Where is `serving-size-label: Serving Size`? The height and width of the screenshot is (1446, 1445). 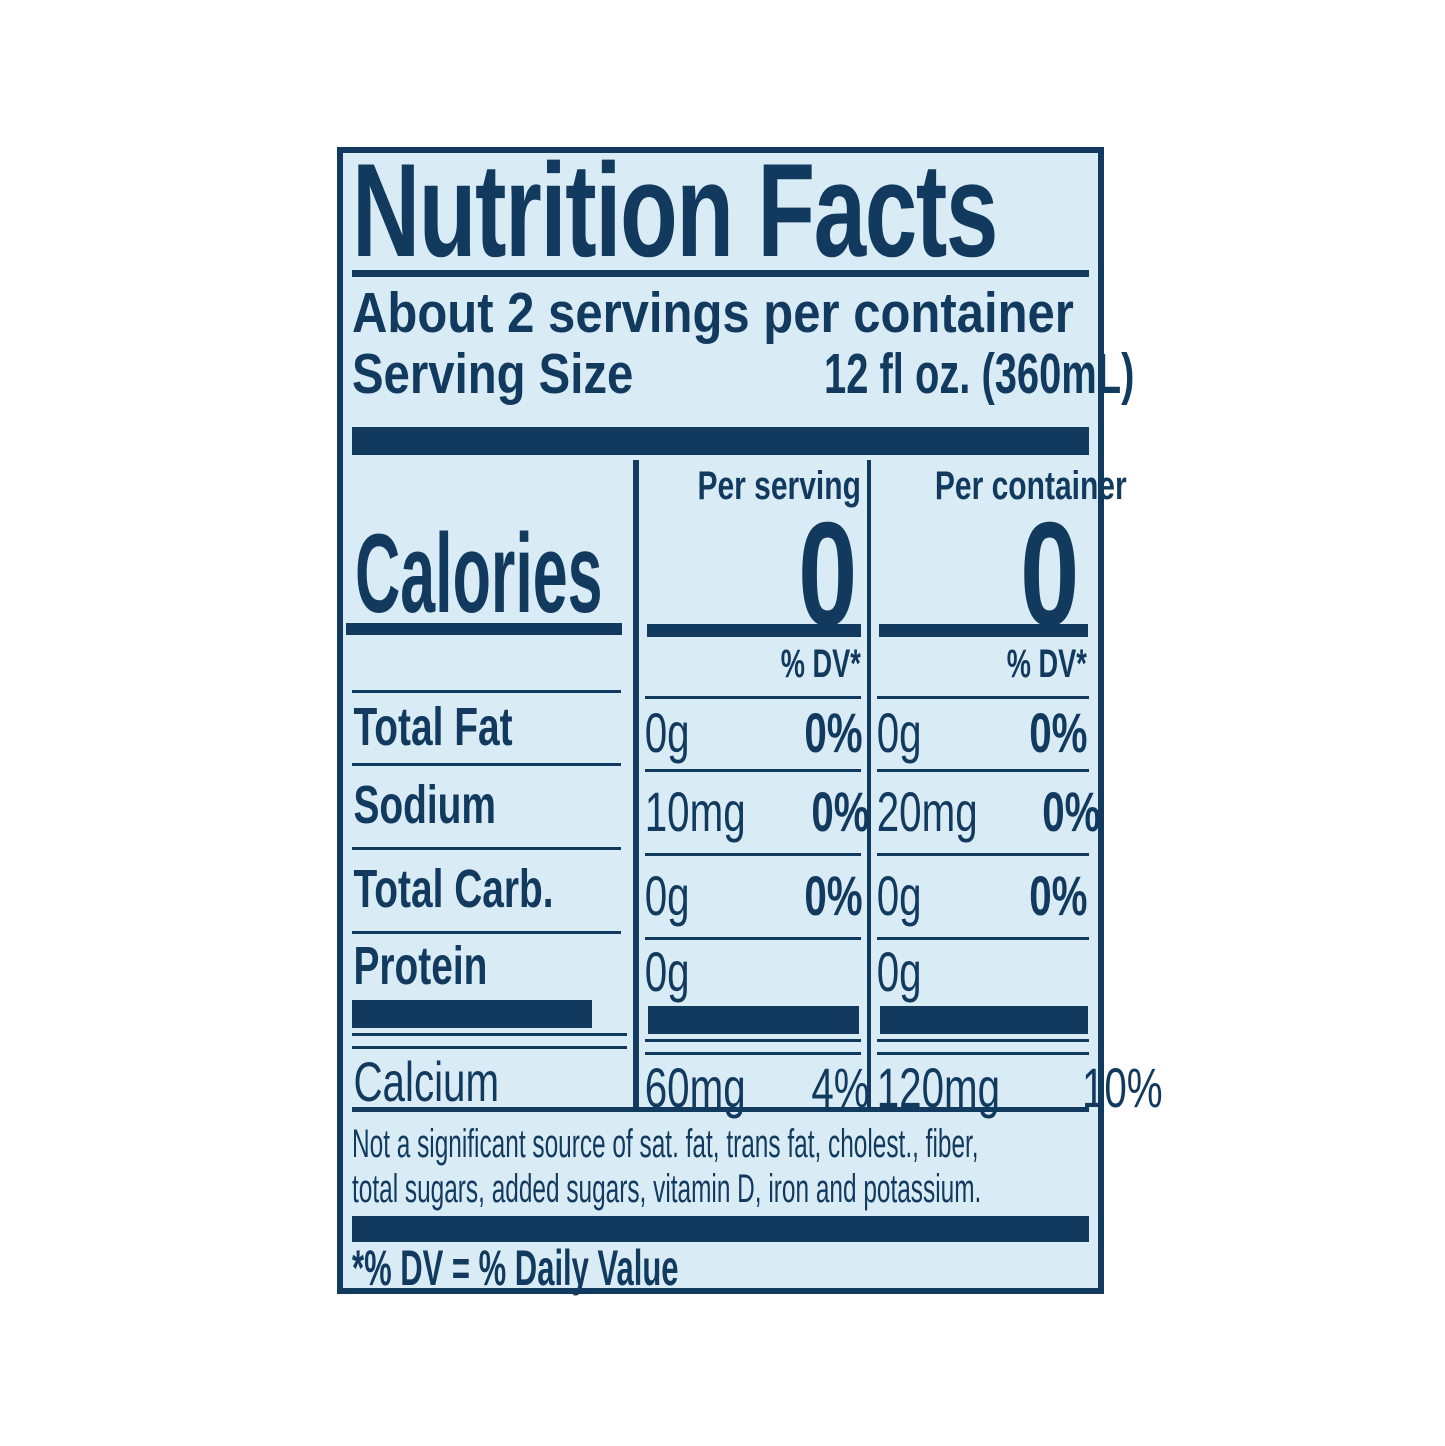 serving-size-label: Serving Size is located at coordinates (493, 374).